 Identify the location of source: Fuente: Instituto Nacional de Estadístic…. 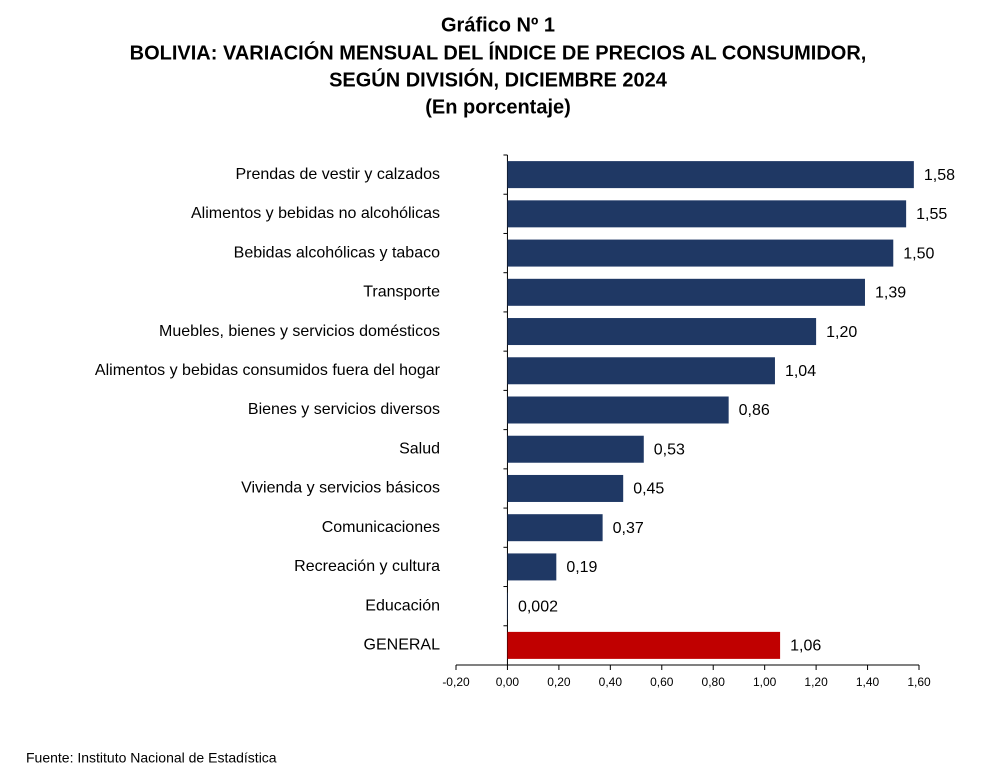
(151, 758).